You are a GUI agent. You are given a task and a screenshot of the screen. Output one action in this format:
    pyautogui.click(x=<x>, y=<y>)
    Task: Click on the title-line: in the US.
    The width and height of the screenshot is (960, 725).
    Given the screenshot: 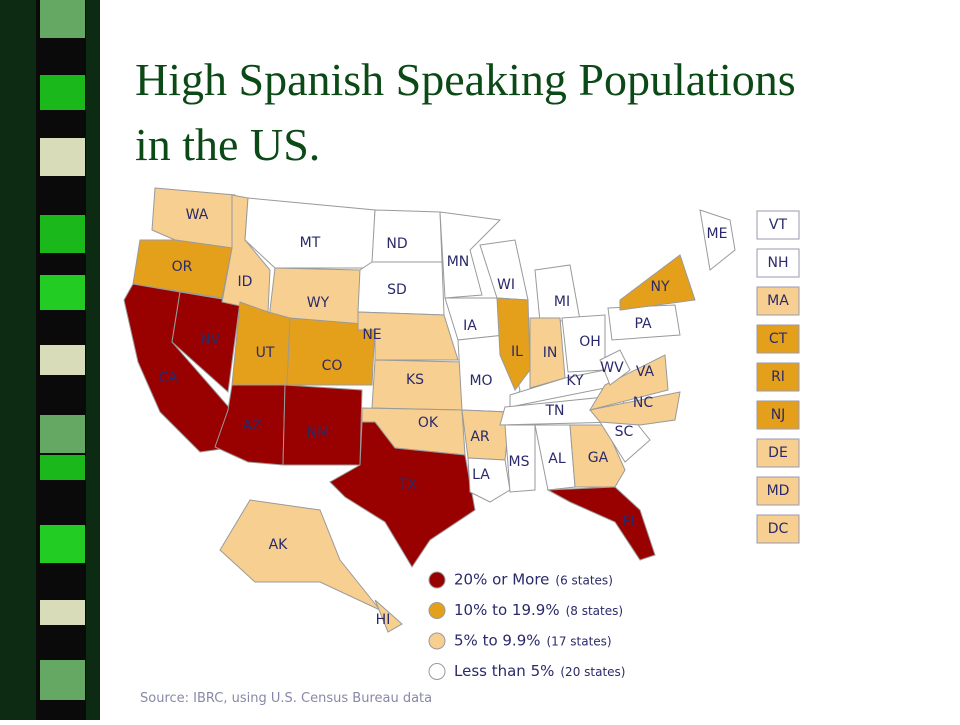 What is the action you would take?
    pyautogui.click(x=227, y=144)
    